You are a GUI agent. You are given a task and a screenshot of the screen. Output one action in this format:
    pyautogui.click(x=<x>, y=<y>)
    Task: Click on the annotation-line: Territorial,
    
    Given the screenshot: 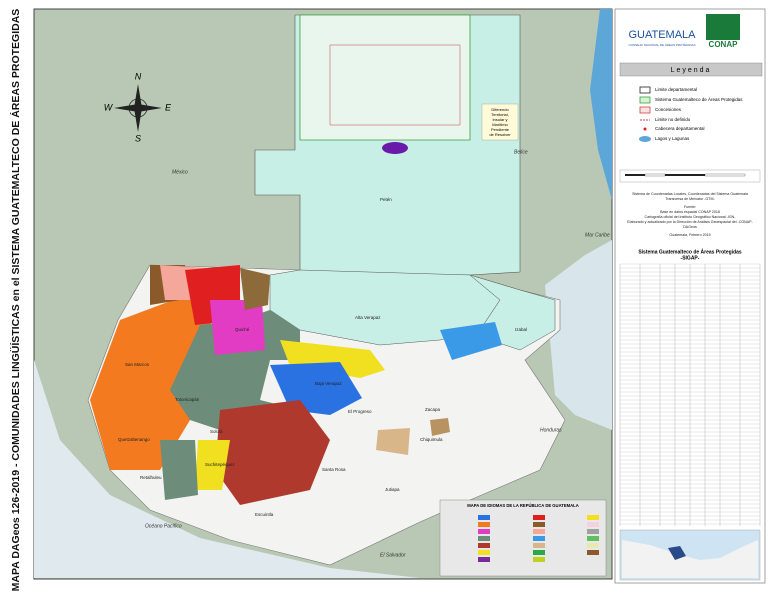 What is the action you would take?
    pyautogui.click(x=500, y=114)
    